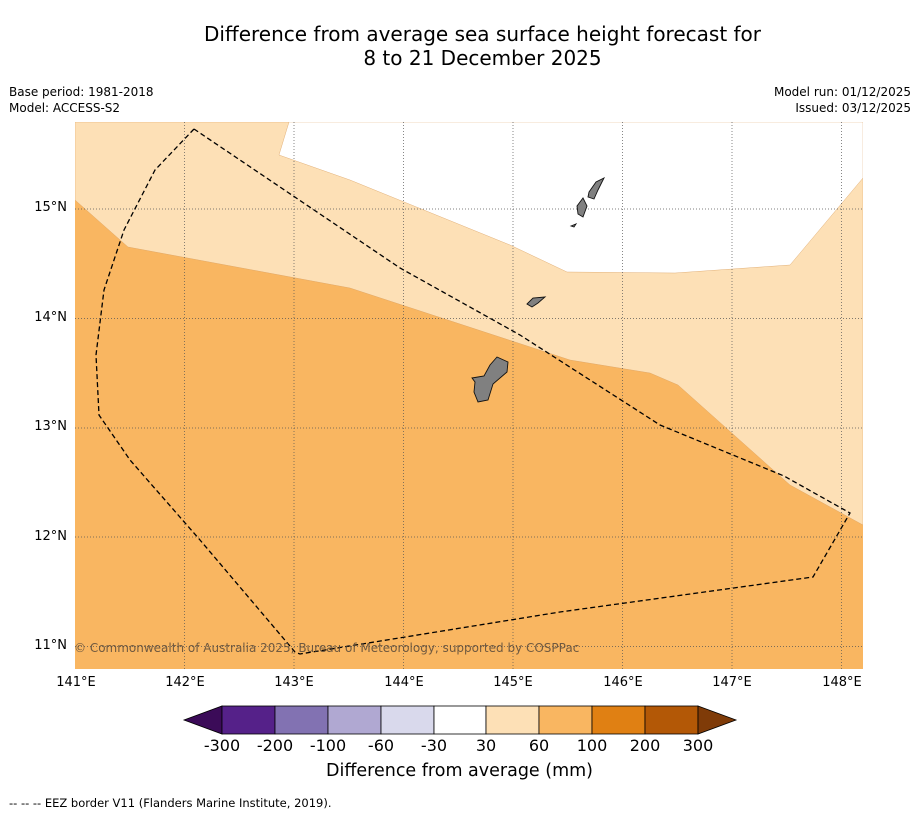  I want to click on colorbar-label: 200, so click(645, 745).